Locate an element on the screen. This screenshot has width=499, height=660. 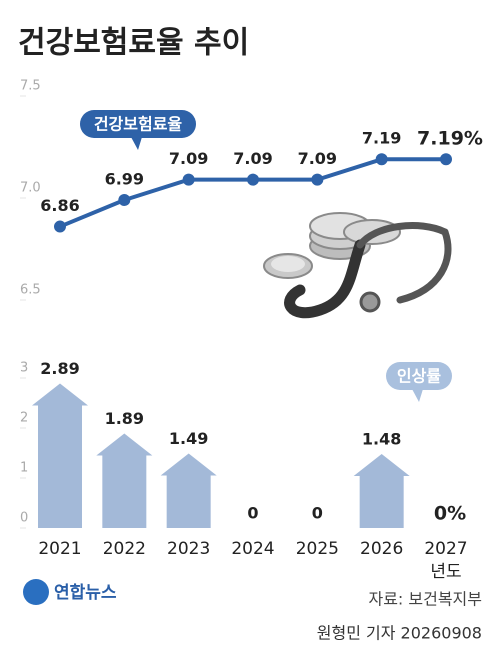
x-tick-label: 2026 is located at coordinates (381, 549).